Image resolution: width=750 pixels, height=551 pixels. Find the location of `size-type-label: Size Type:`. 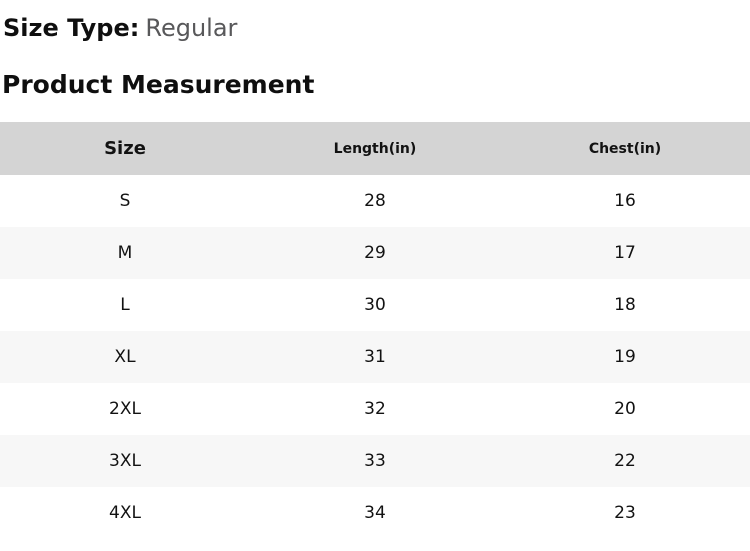

size-type-label: Size Type: is located at coordinates (71, 28).